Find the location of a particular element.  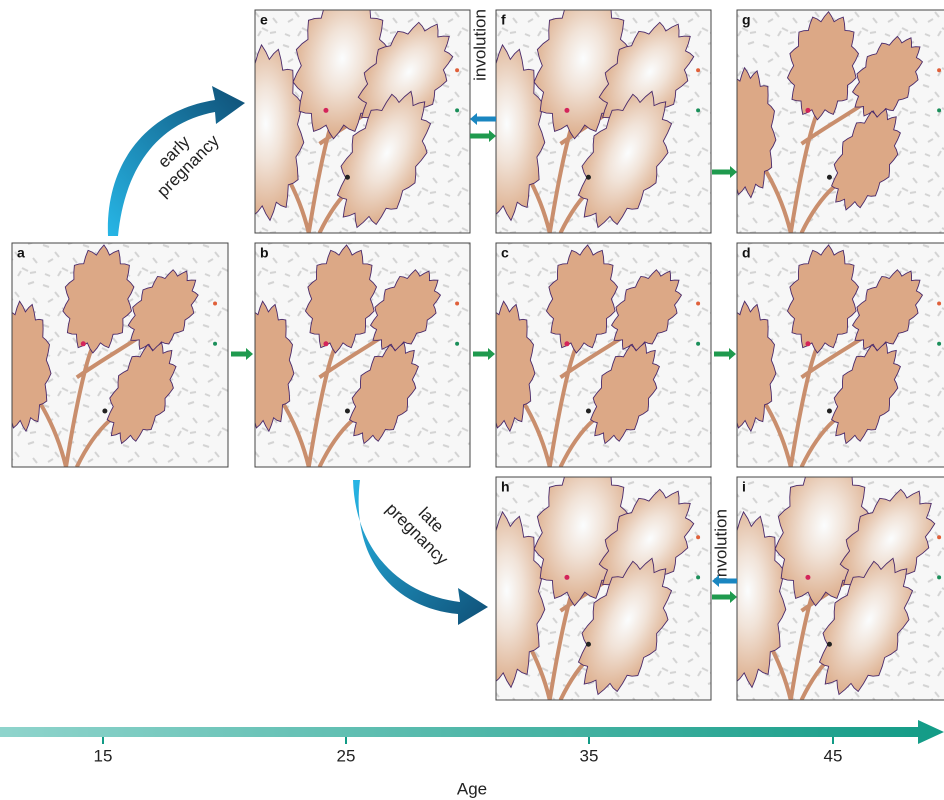

panel-label: g is located at coordinates (746, 19).